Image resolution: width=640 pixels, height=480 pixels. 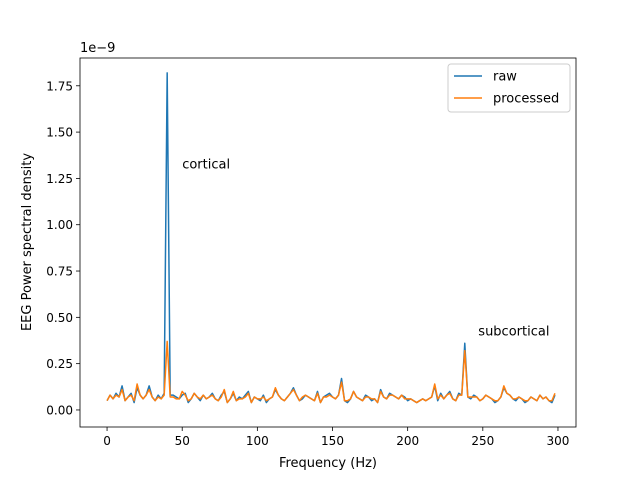 I want to click on y-tick-label: 1.75, so click(x=59, y=86).